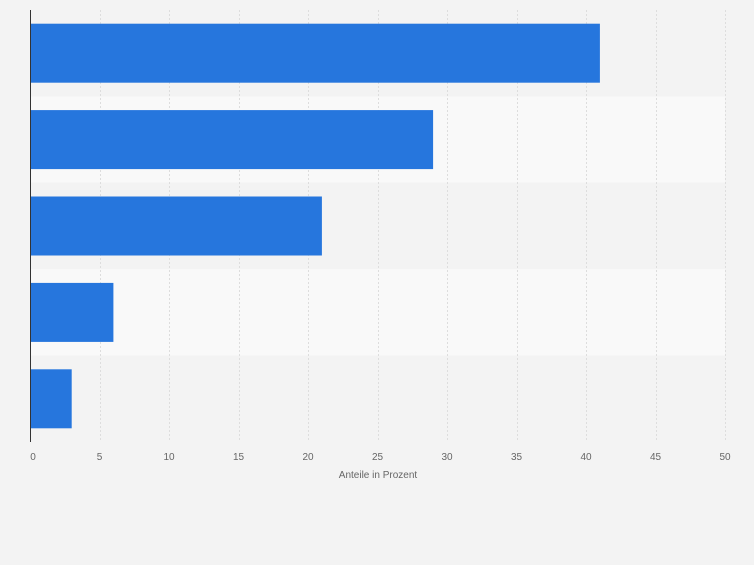 The image size is (754, 565). Describe the element at coordinates (308, 457) in the screenshot. I see `x-tick-label: 20` at that location.